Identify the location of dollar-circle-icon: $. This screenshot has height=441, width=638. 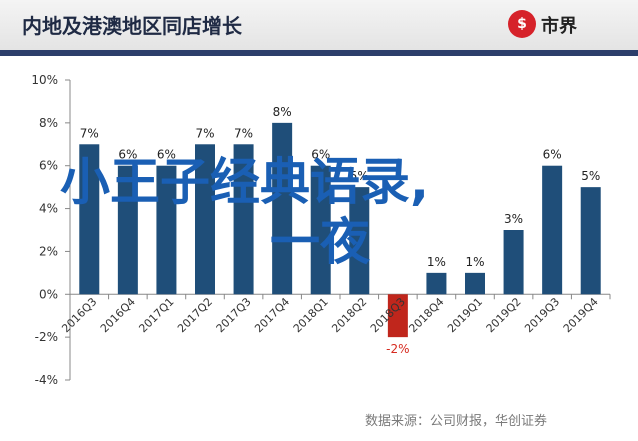
(522, 24).